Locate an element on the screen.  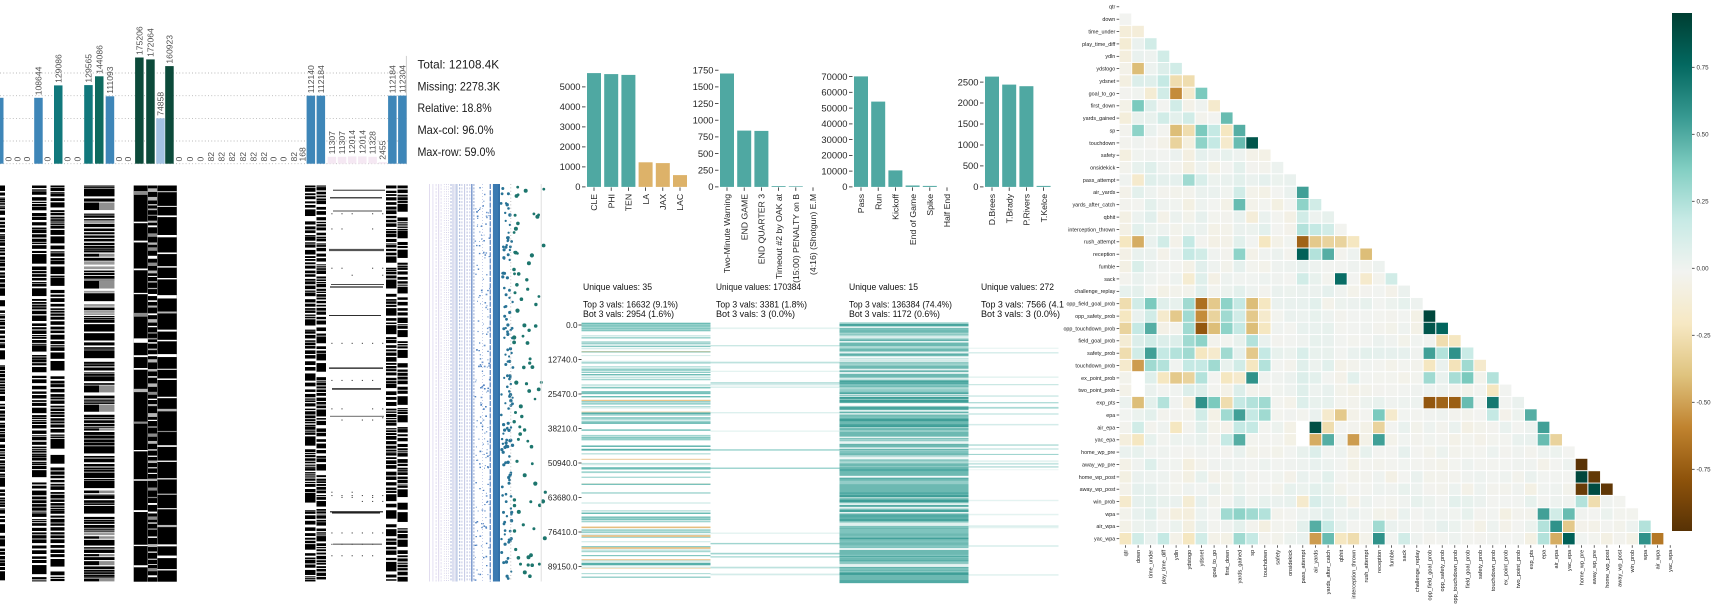
svg-text: Timeout #2 by OAK at is located at coordinates (779, 236).